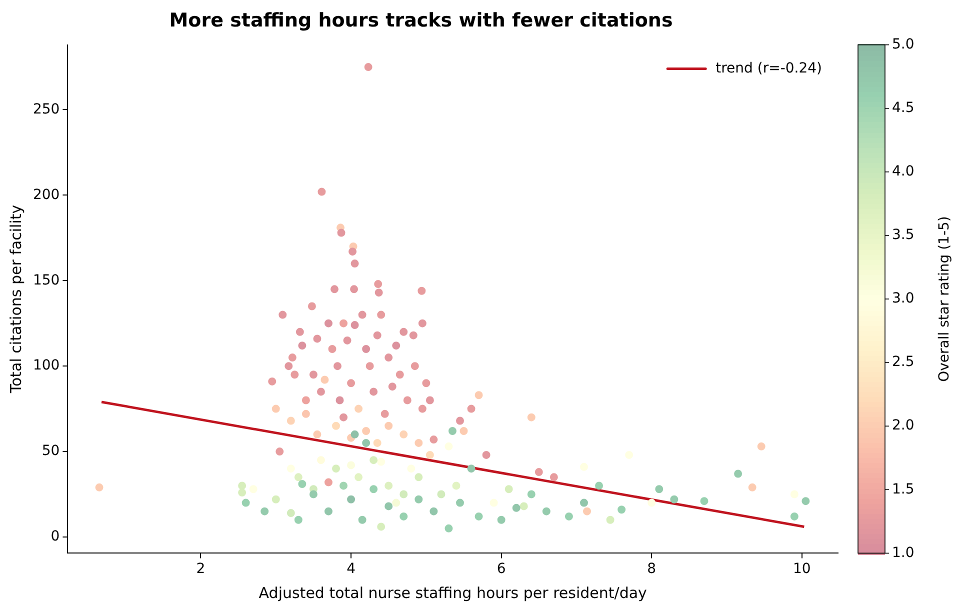  What do you see at coordinates (651, 569) in the screenshot?
I see `x-tick-label: 8` at bounding box center [651, 569].